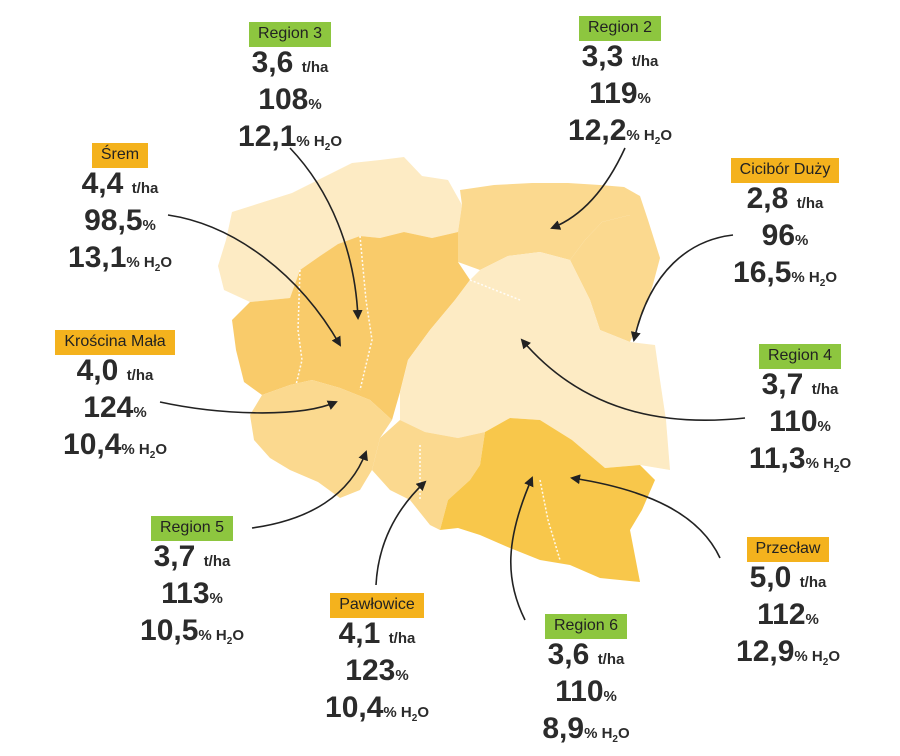  Describe the element at coordinates (290, 137) in the screenshot. I see `moisture-value: 12,1% H2O` at that location.